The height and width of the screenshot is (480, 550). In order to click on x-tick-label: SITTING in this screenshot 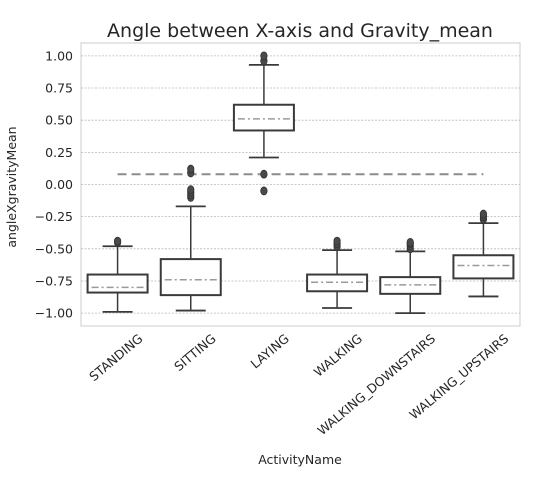, I will do `click(194, 352)`.